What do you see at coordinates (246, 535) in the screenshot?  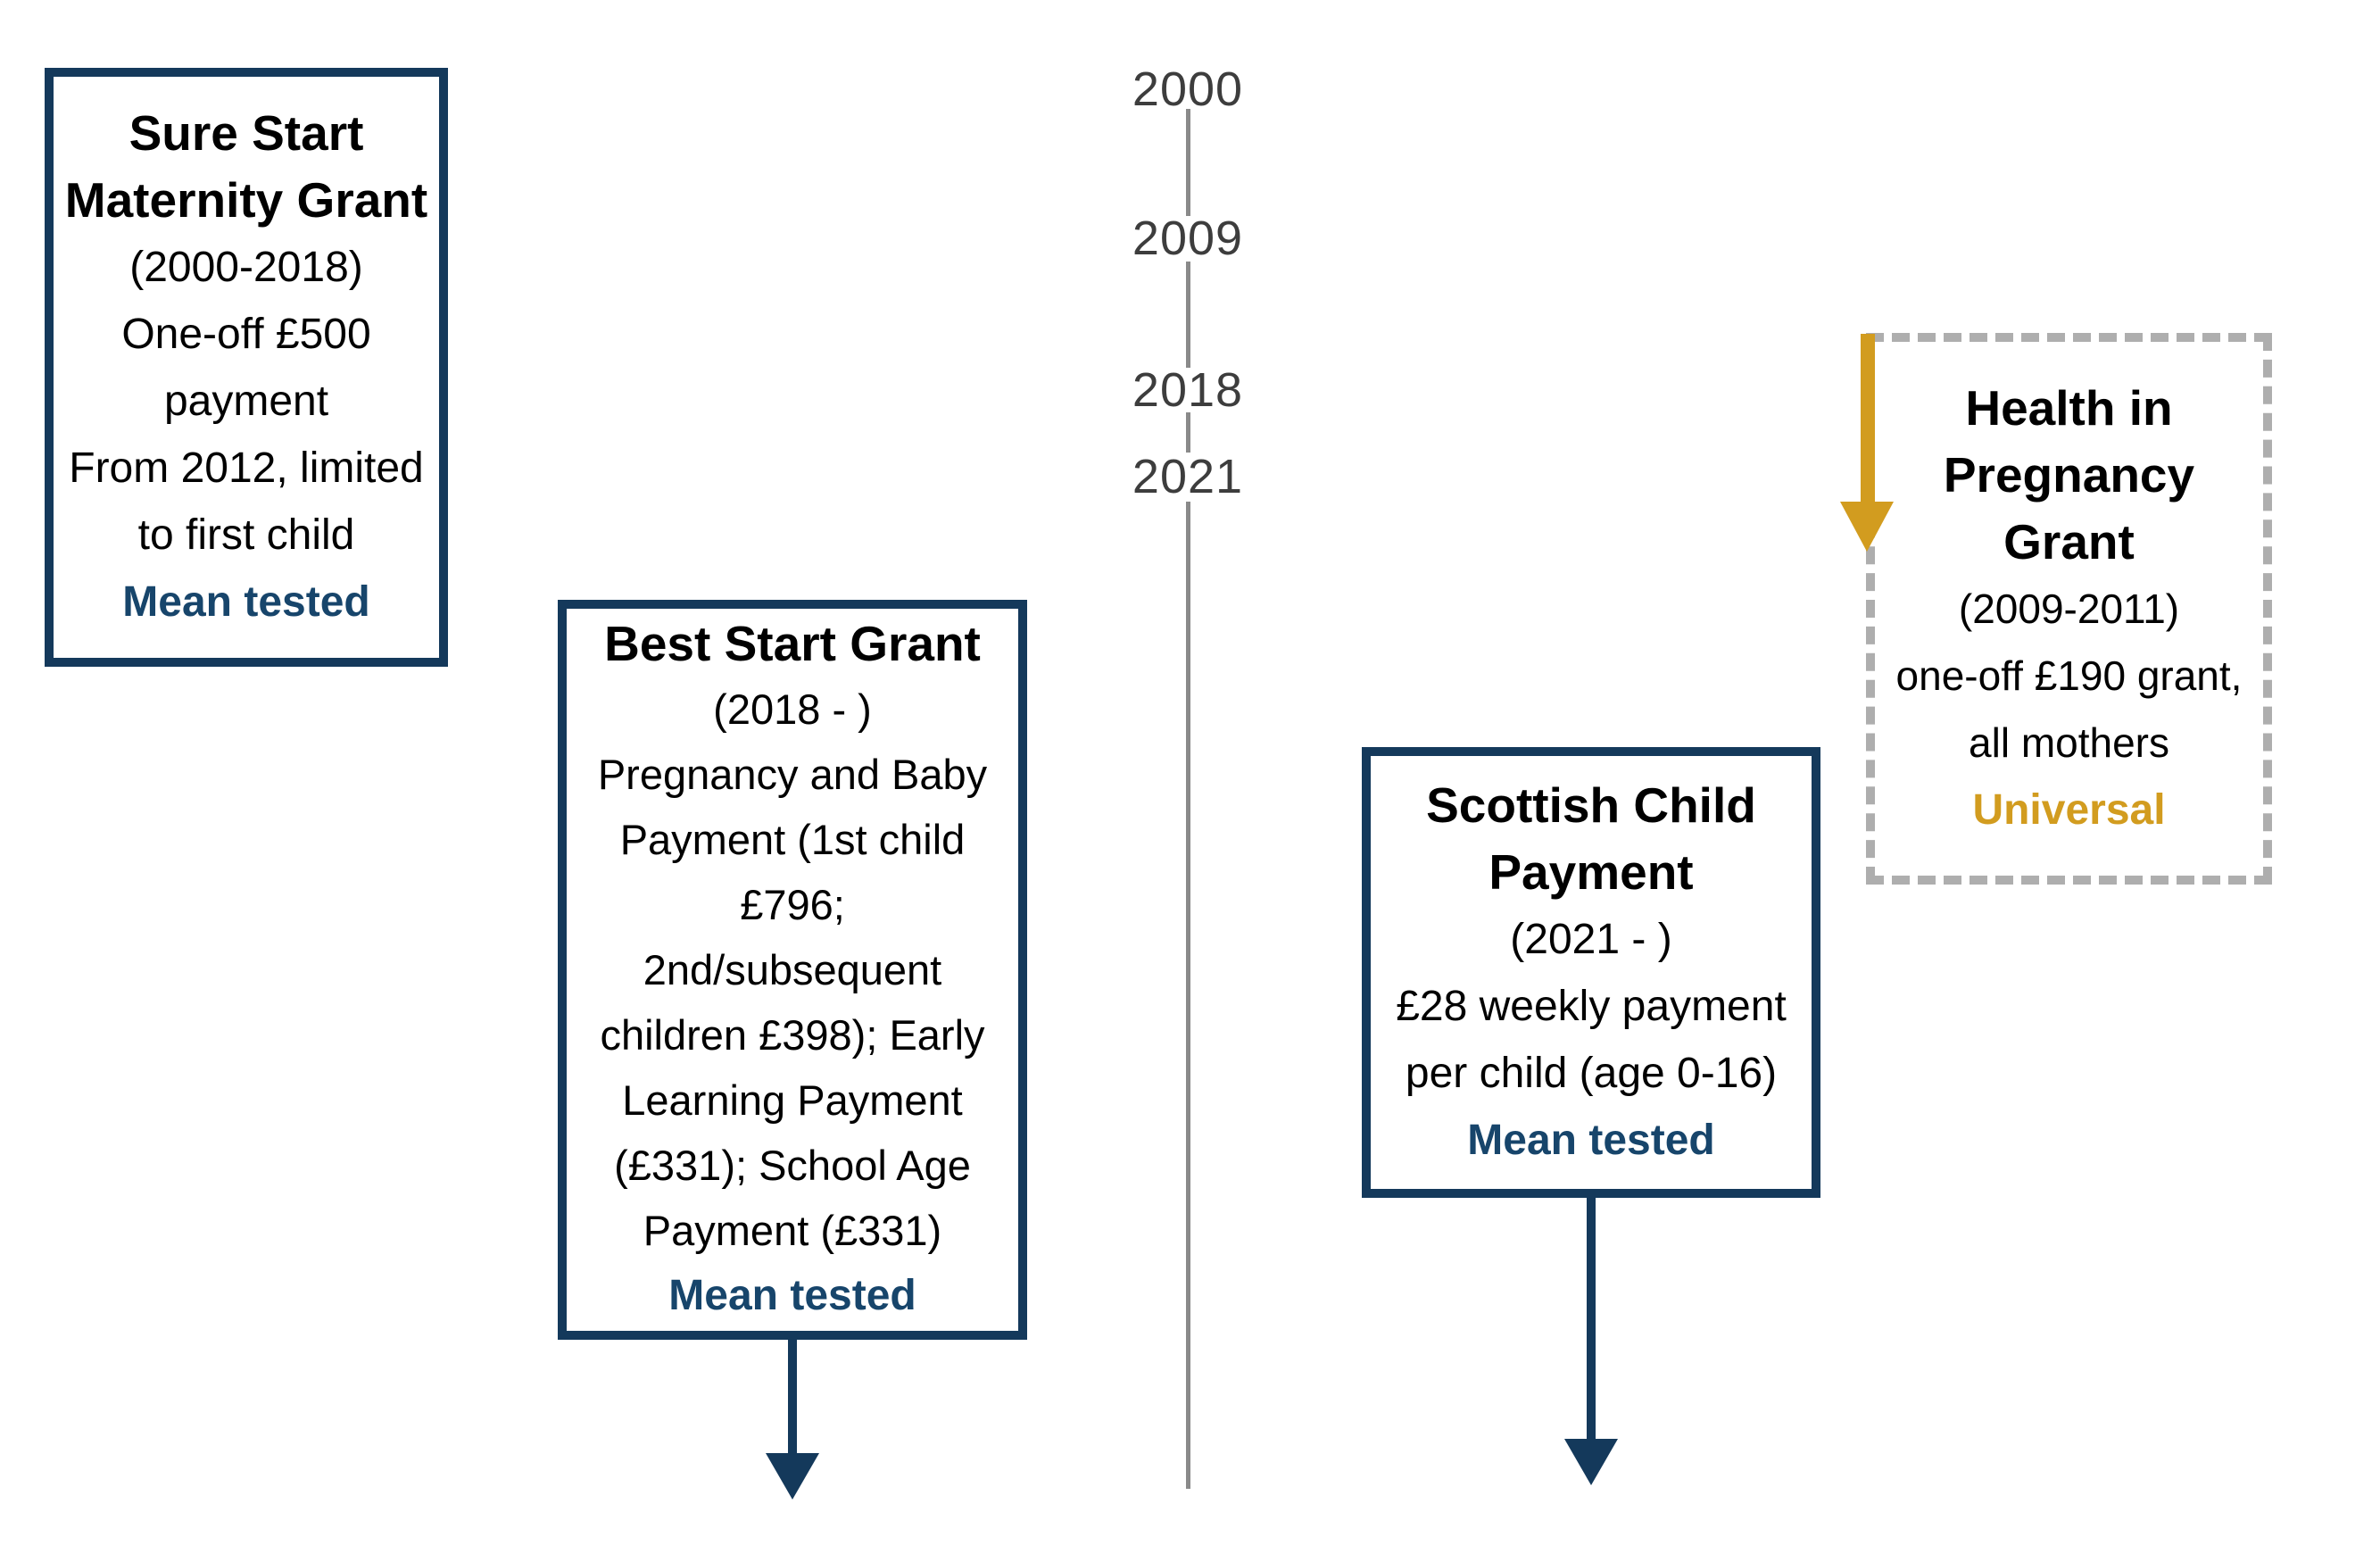 I see `grant-detail-line: to first child` at bounding box center [246, 535].